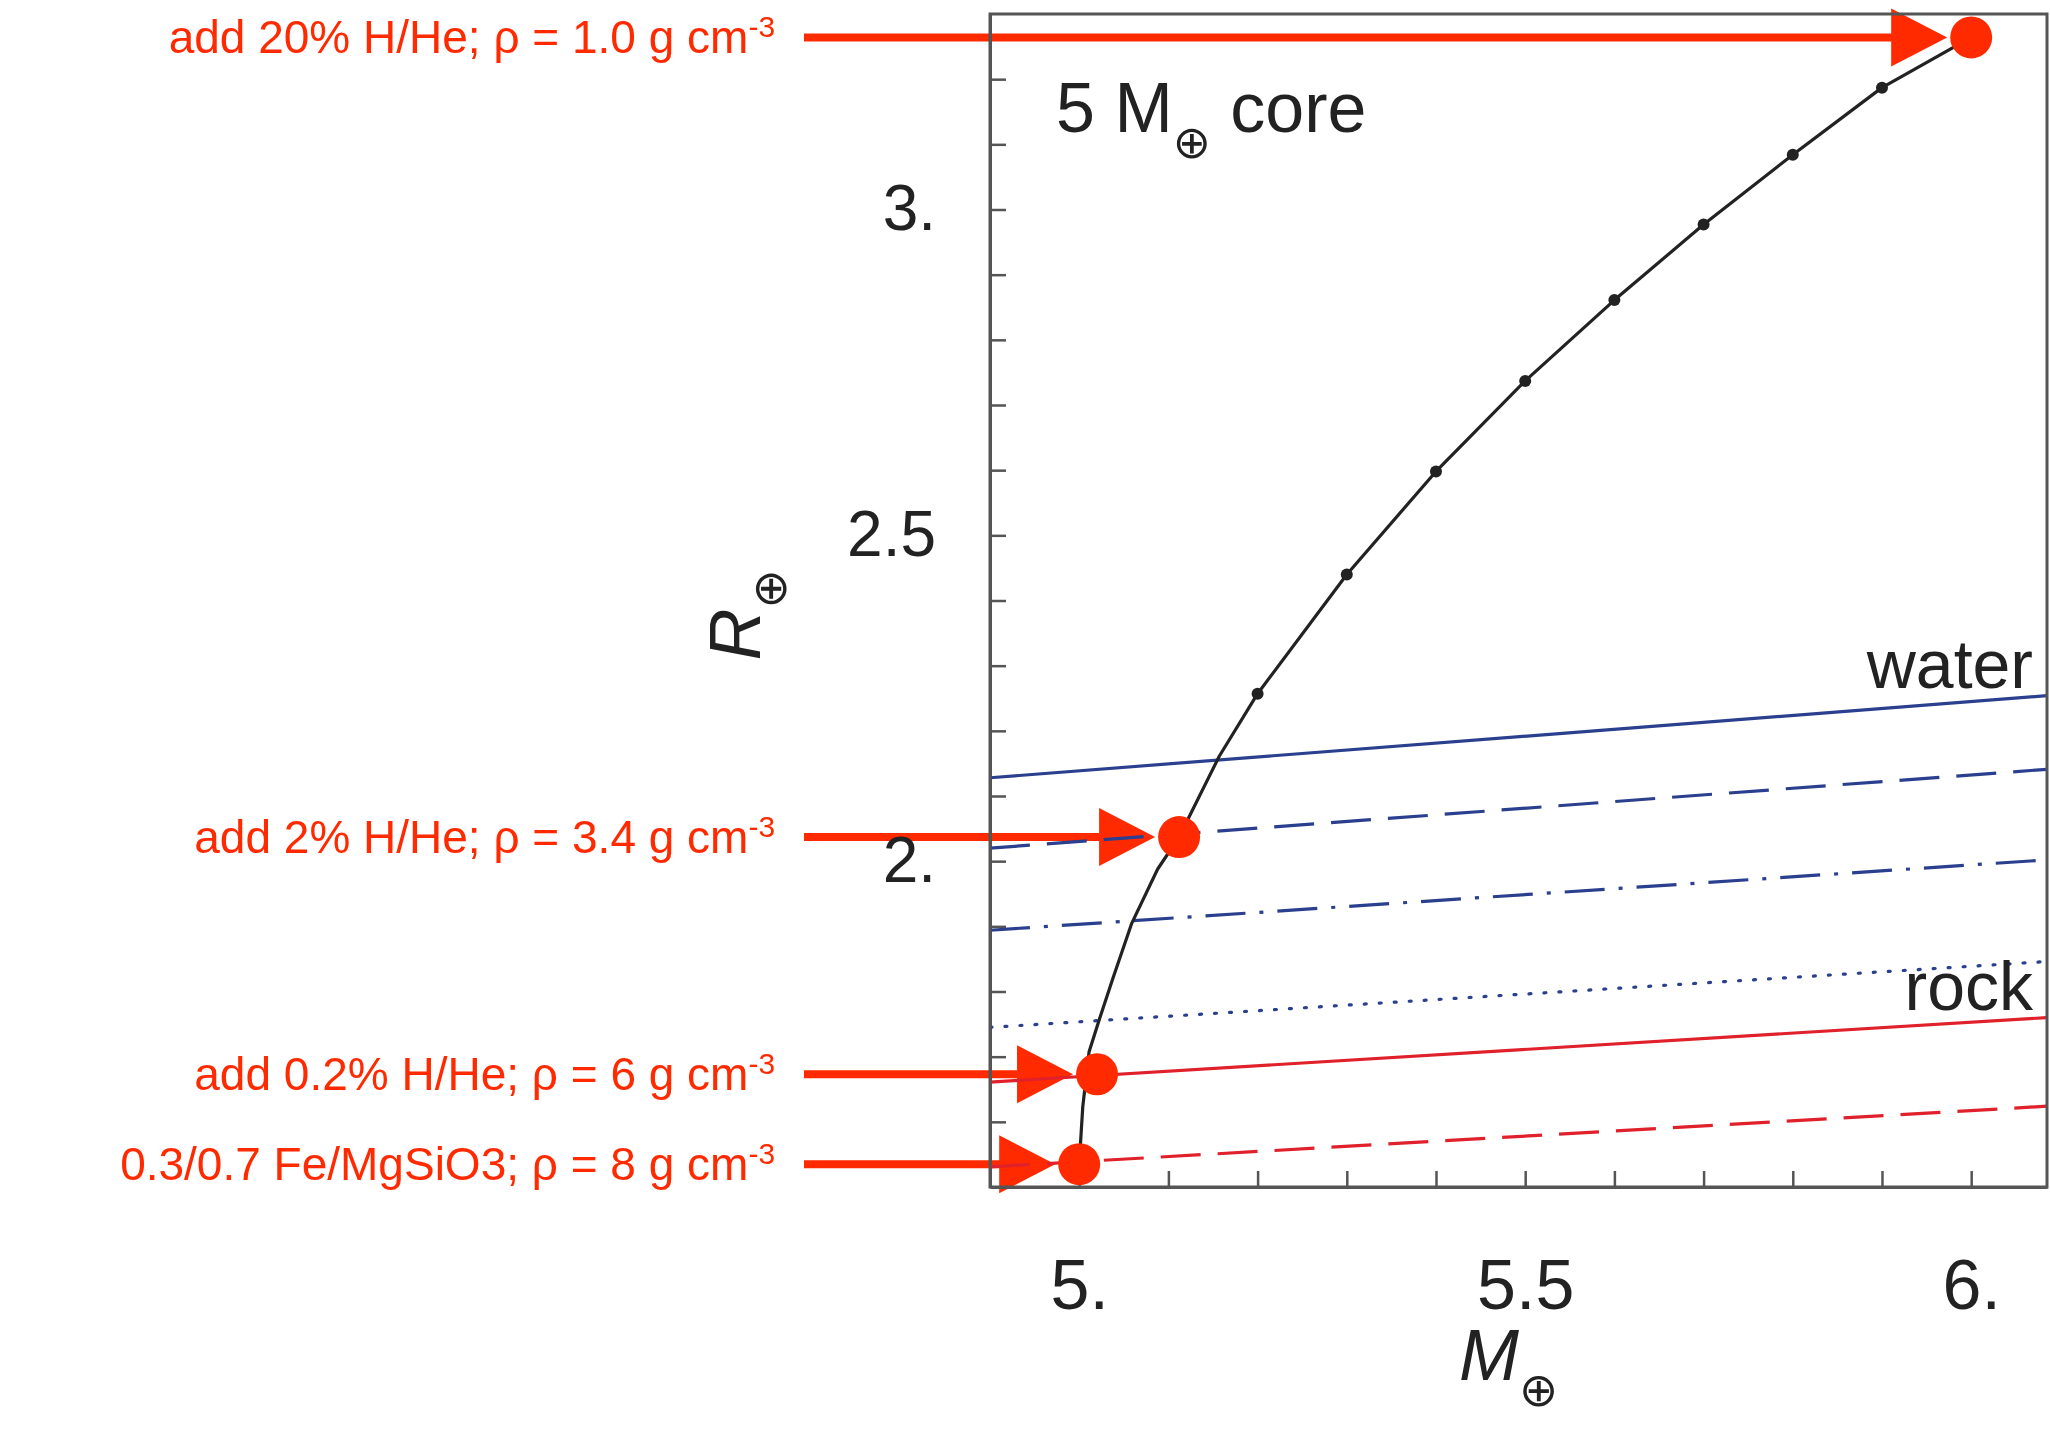 Image resolution: width=2050 pixels, height=1430 pixels. What do you see at coordinates (1969, 985) in the screenshot?
I see `series-label: rock` at bounding box center [1969, 985].